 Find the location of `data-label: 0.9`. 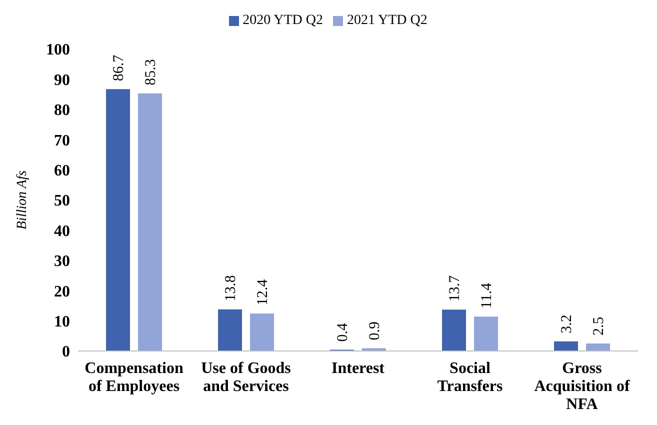

data-label: 0.9 is located at coordinates (375, 331).